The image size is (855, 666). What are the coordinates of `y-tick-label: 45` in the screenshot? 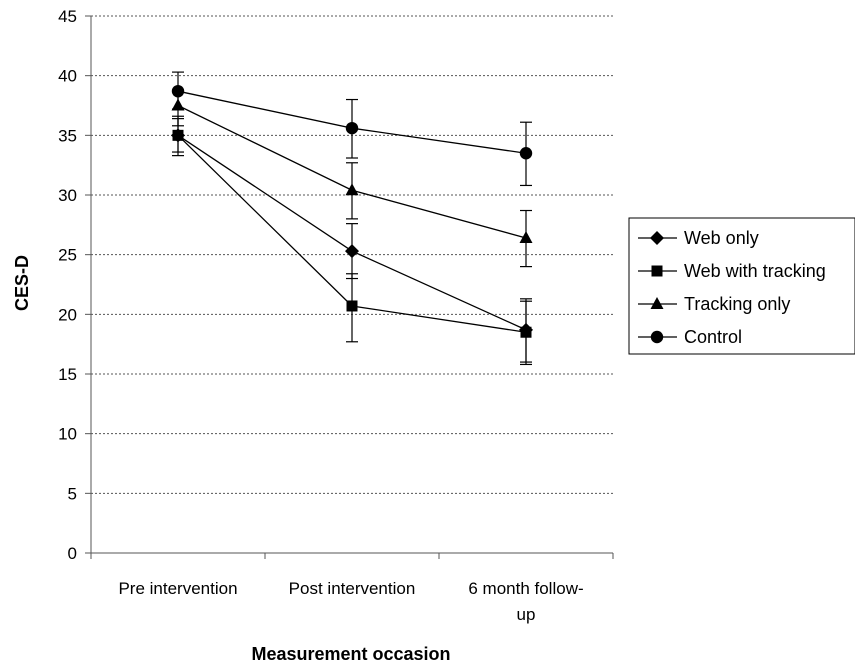 It's located at (67, 16).